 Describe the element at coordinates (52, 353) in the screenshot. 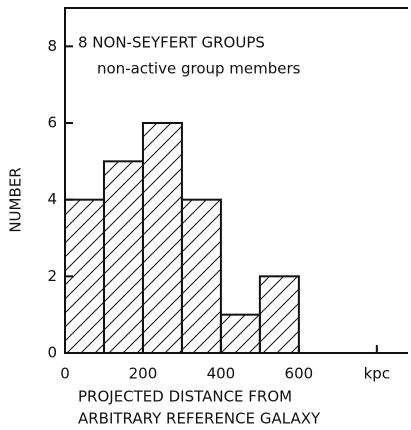

I see `y-tick-label: 0` at that location.